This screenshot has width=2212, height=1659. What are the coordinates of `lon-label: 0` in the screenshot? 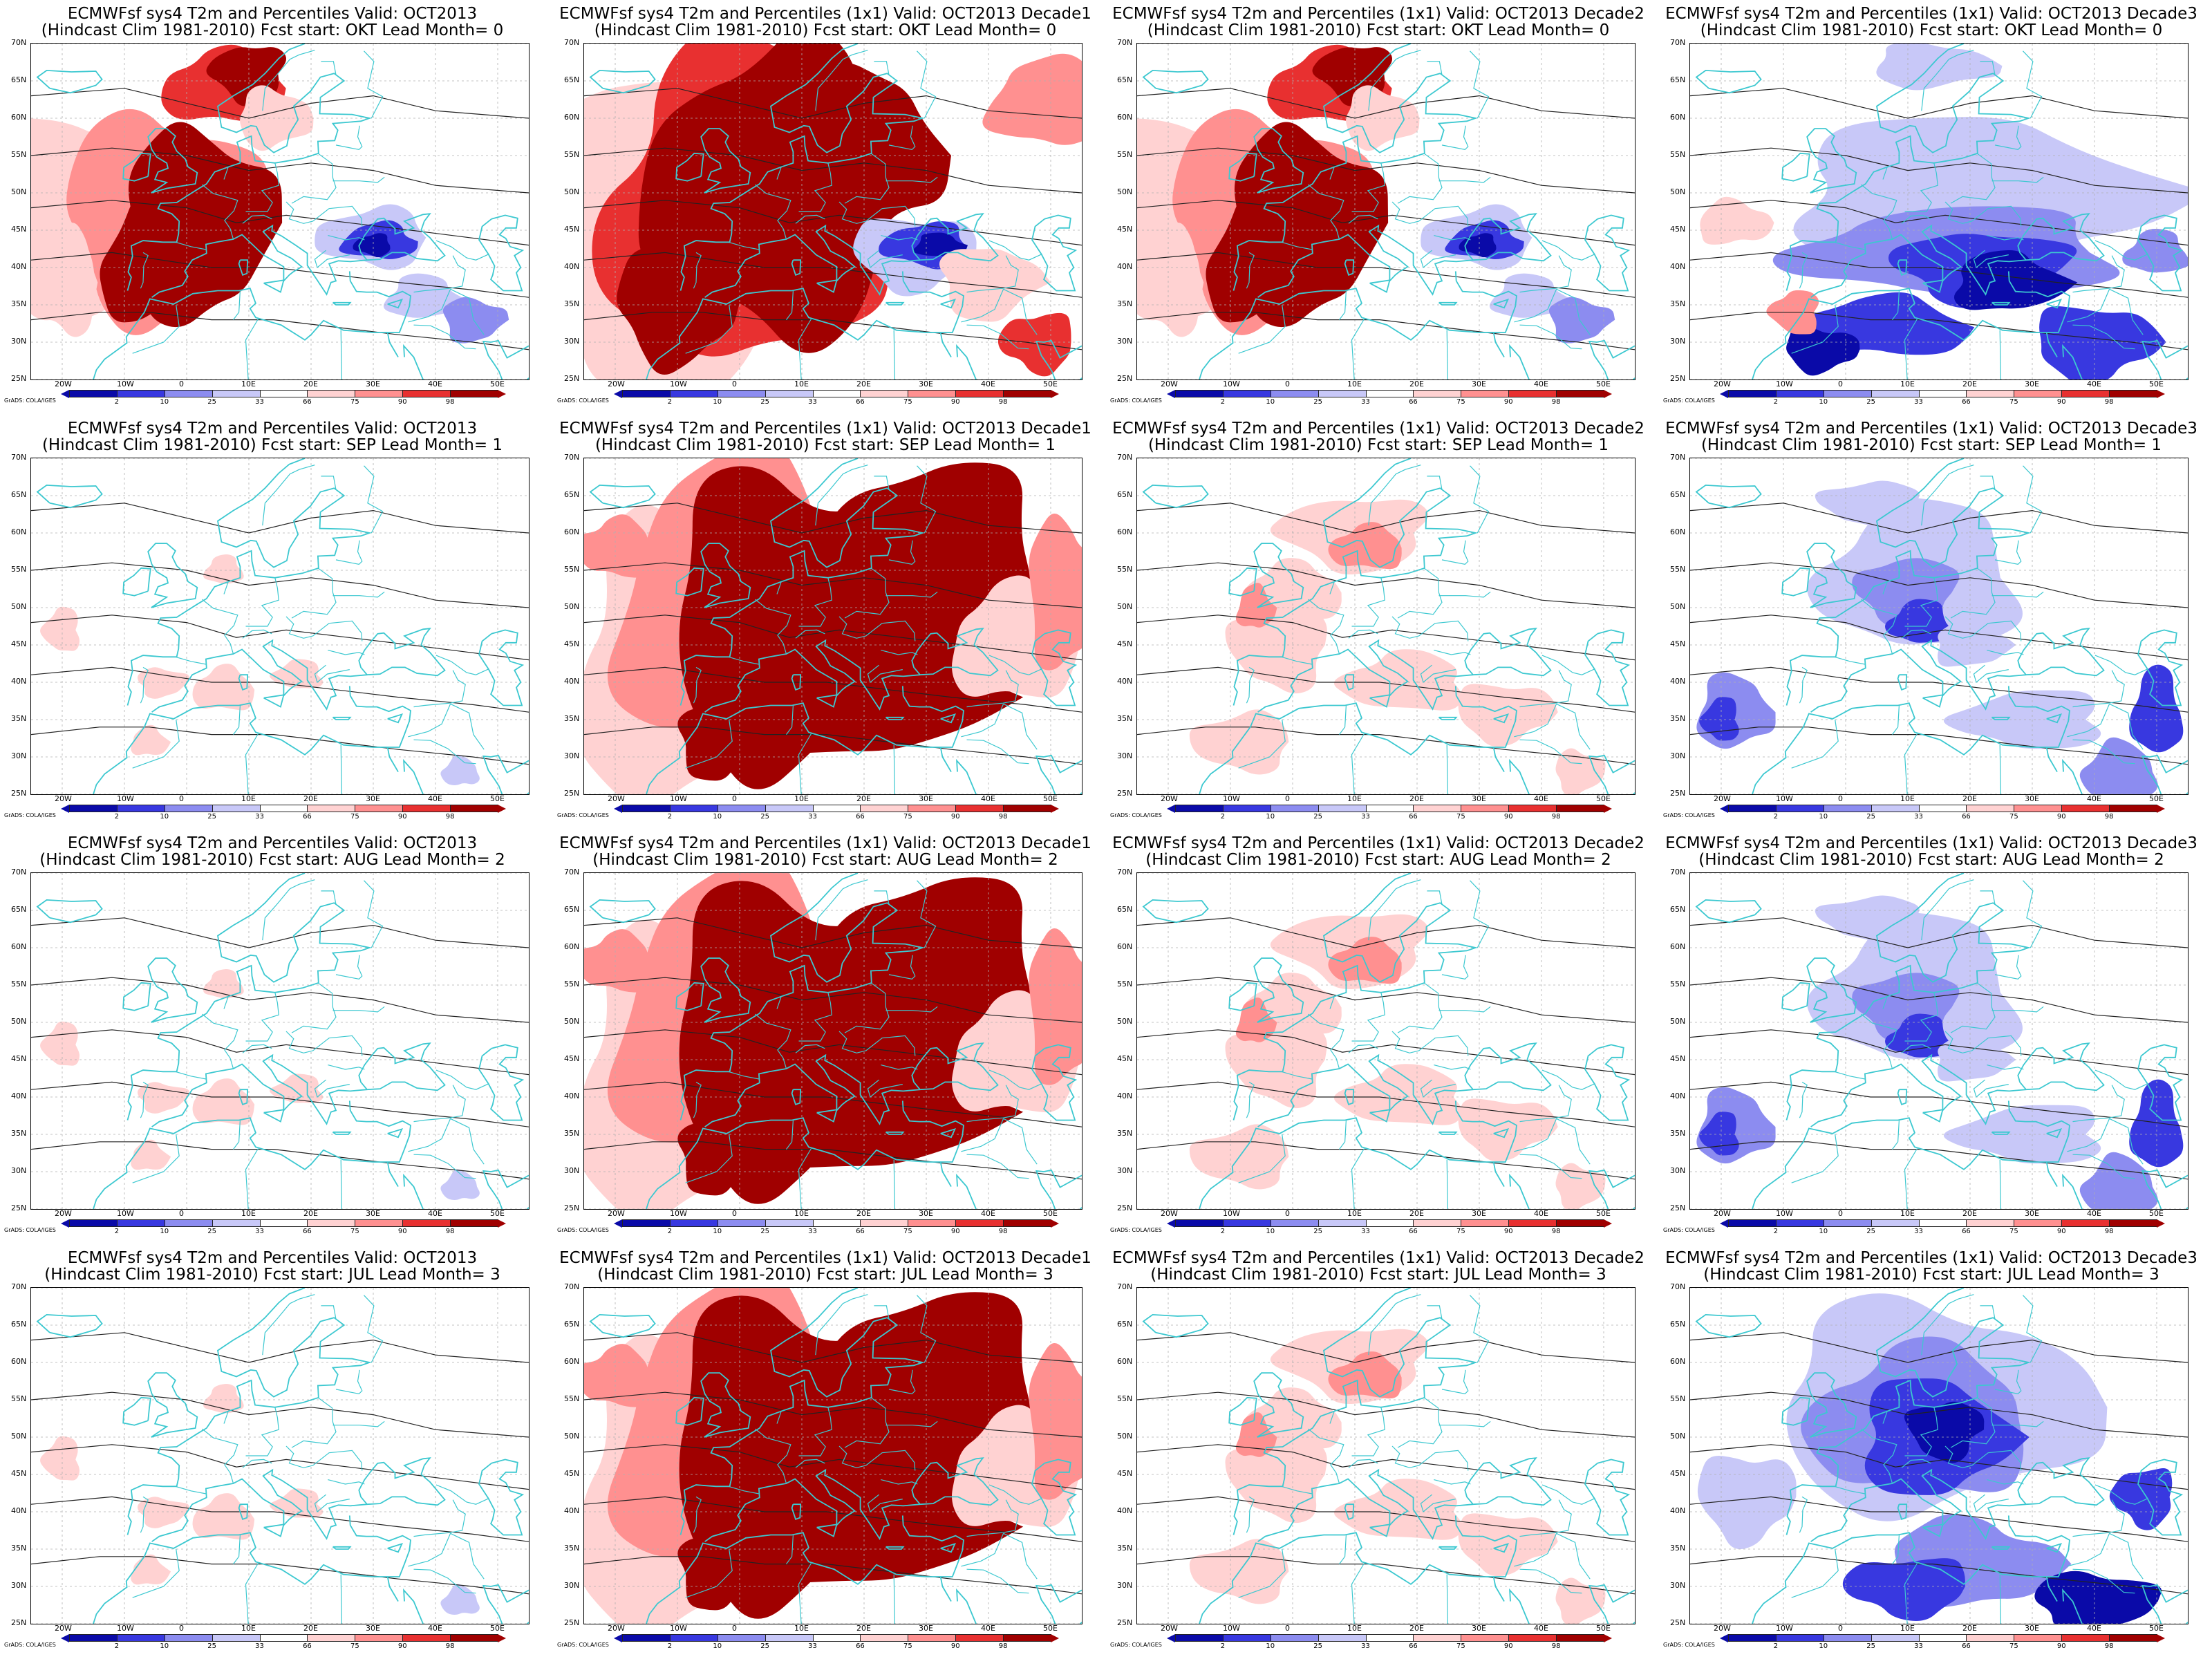 It's located at (735, 384).